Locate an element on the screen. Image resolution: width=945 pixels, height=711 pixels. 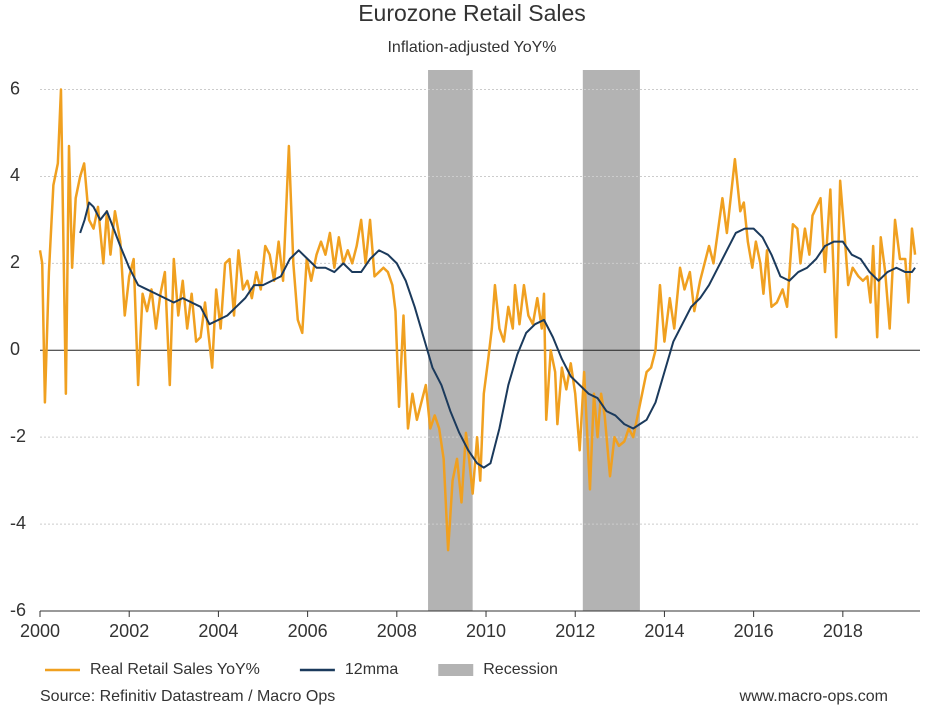
y-tick-label: 2 is located at coordinates (15, 262).